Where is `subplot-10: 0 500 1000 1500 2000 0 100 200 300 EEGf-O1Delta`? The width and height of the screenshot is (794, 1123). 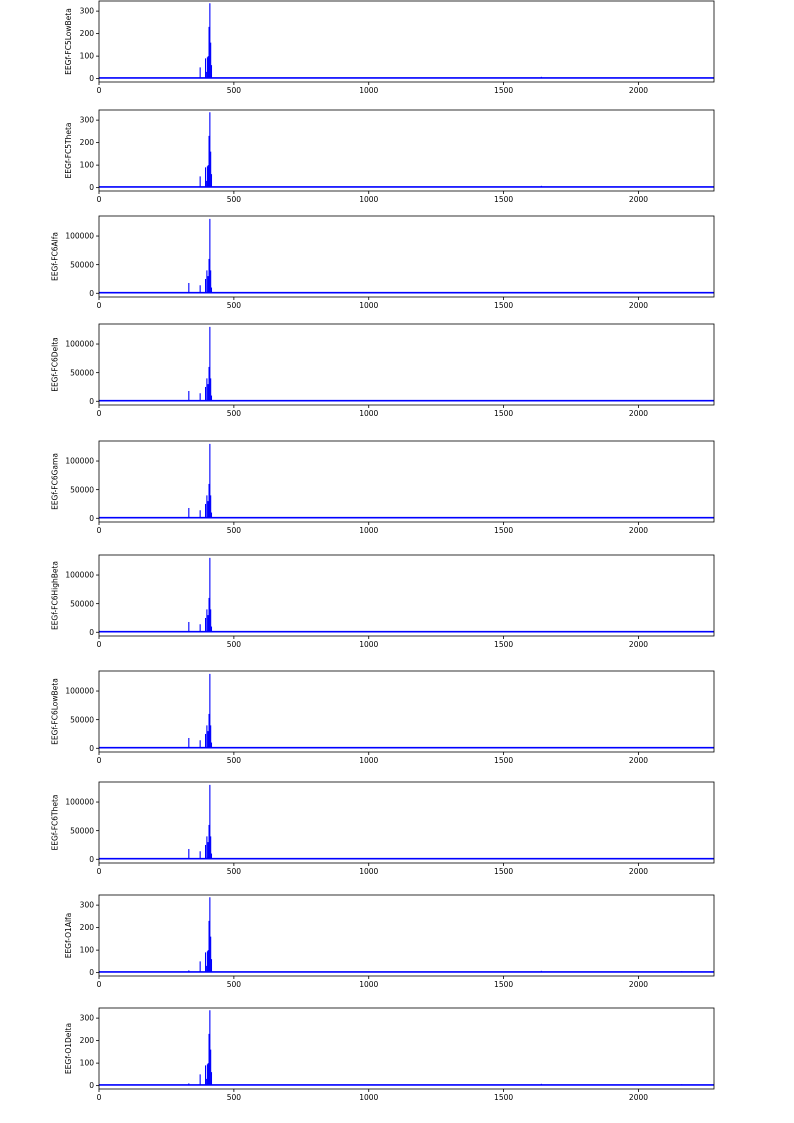
subplot-10: 0 500 1000 1500 2000 0 100 200 300 EEGf-O1Delta is located at coordinates (389, 1054).